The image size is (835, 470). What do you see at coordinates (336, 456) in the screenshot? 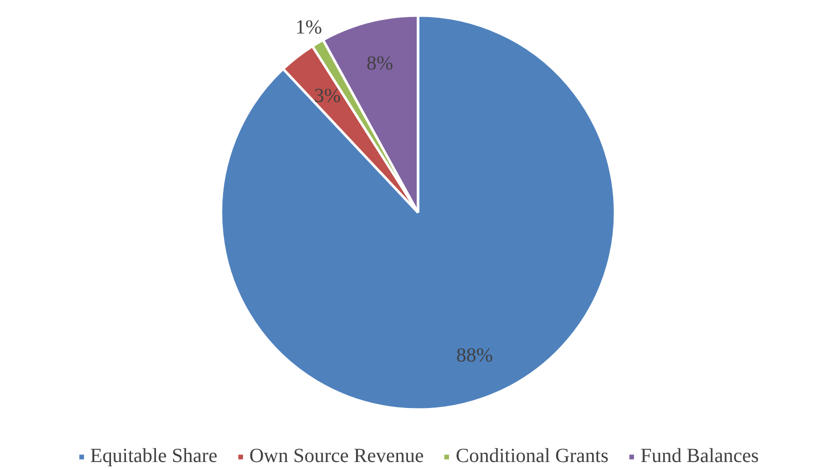
I see `legend-label: Own Source Revenue` at bounding box center [336, 456].